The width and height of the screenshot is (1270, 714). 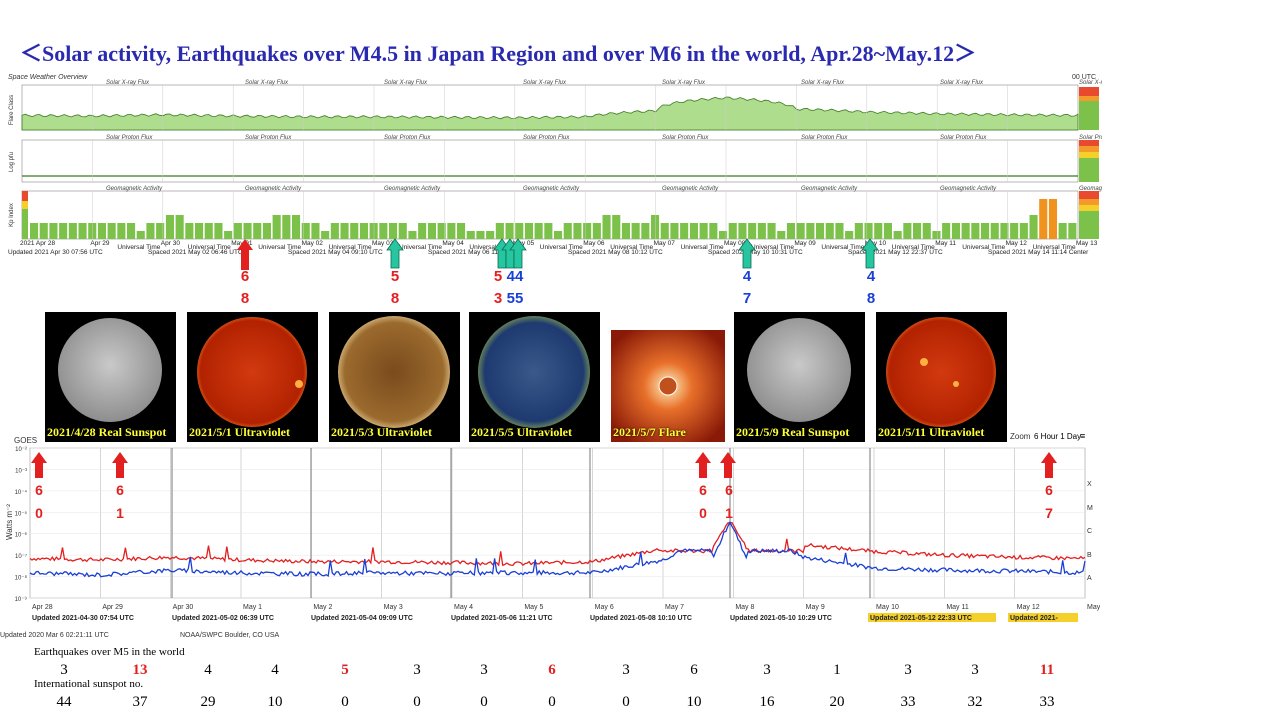 I want to click on zoom-options: 6 Hour 1 Day, so click(x=1057, y=436).